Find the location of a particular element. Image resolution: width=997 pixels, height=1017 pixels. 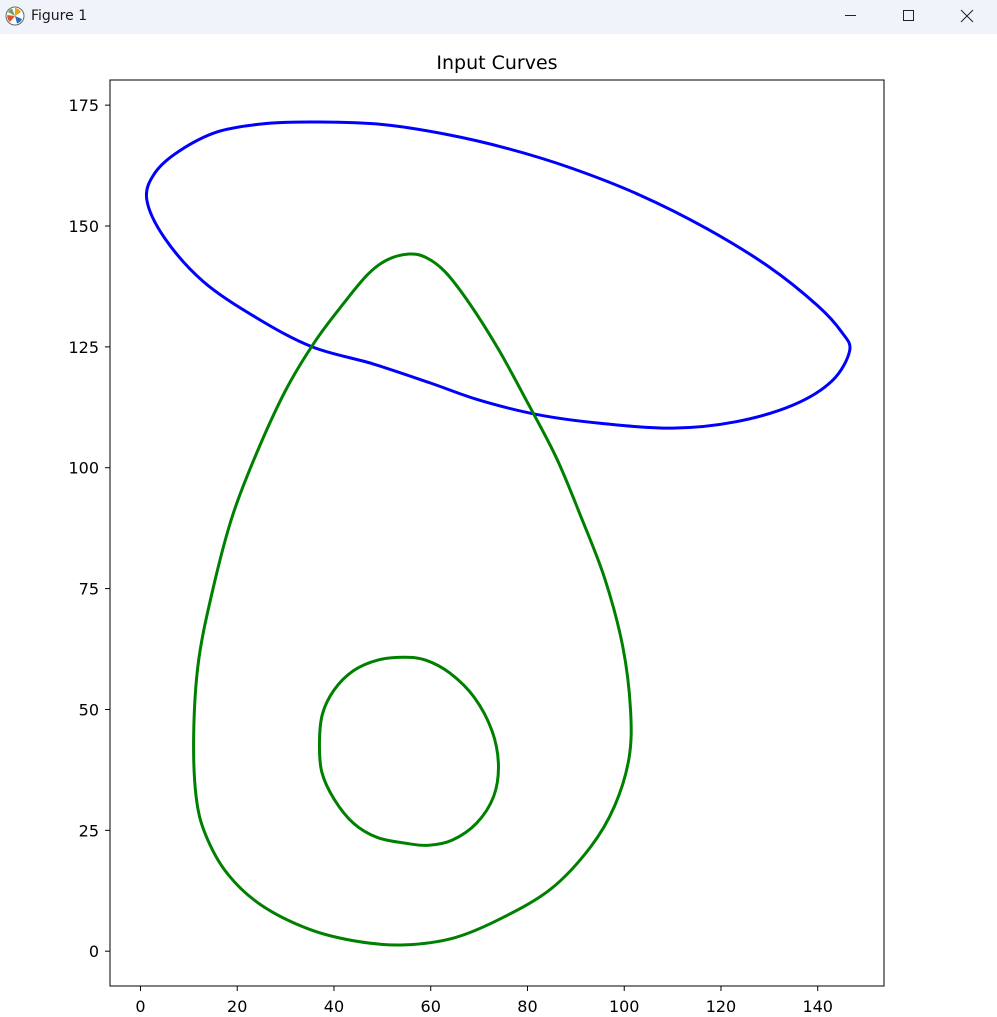

x-tick-label: 100 is located at coordinates (624, 1005).